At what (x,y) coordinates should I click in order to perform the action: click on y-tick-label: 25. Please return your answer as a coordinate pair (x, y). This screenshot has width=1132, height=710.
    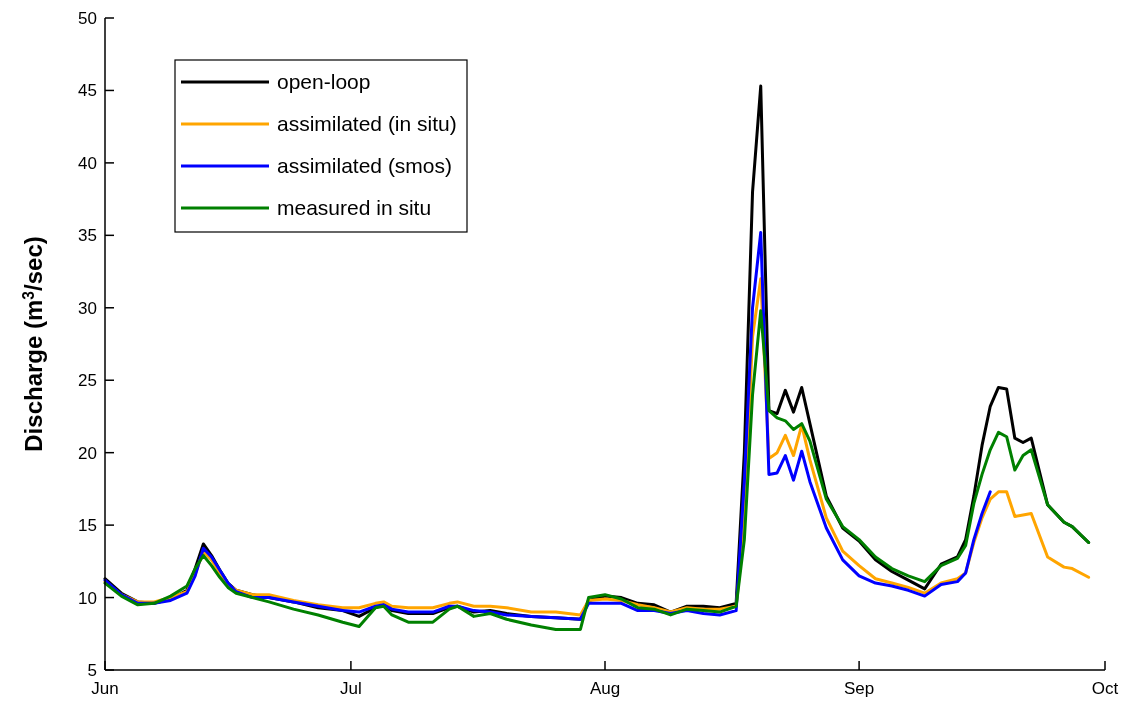
    Looking at the image, I should click on (87, 381).